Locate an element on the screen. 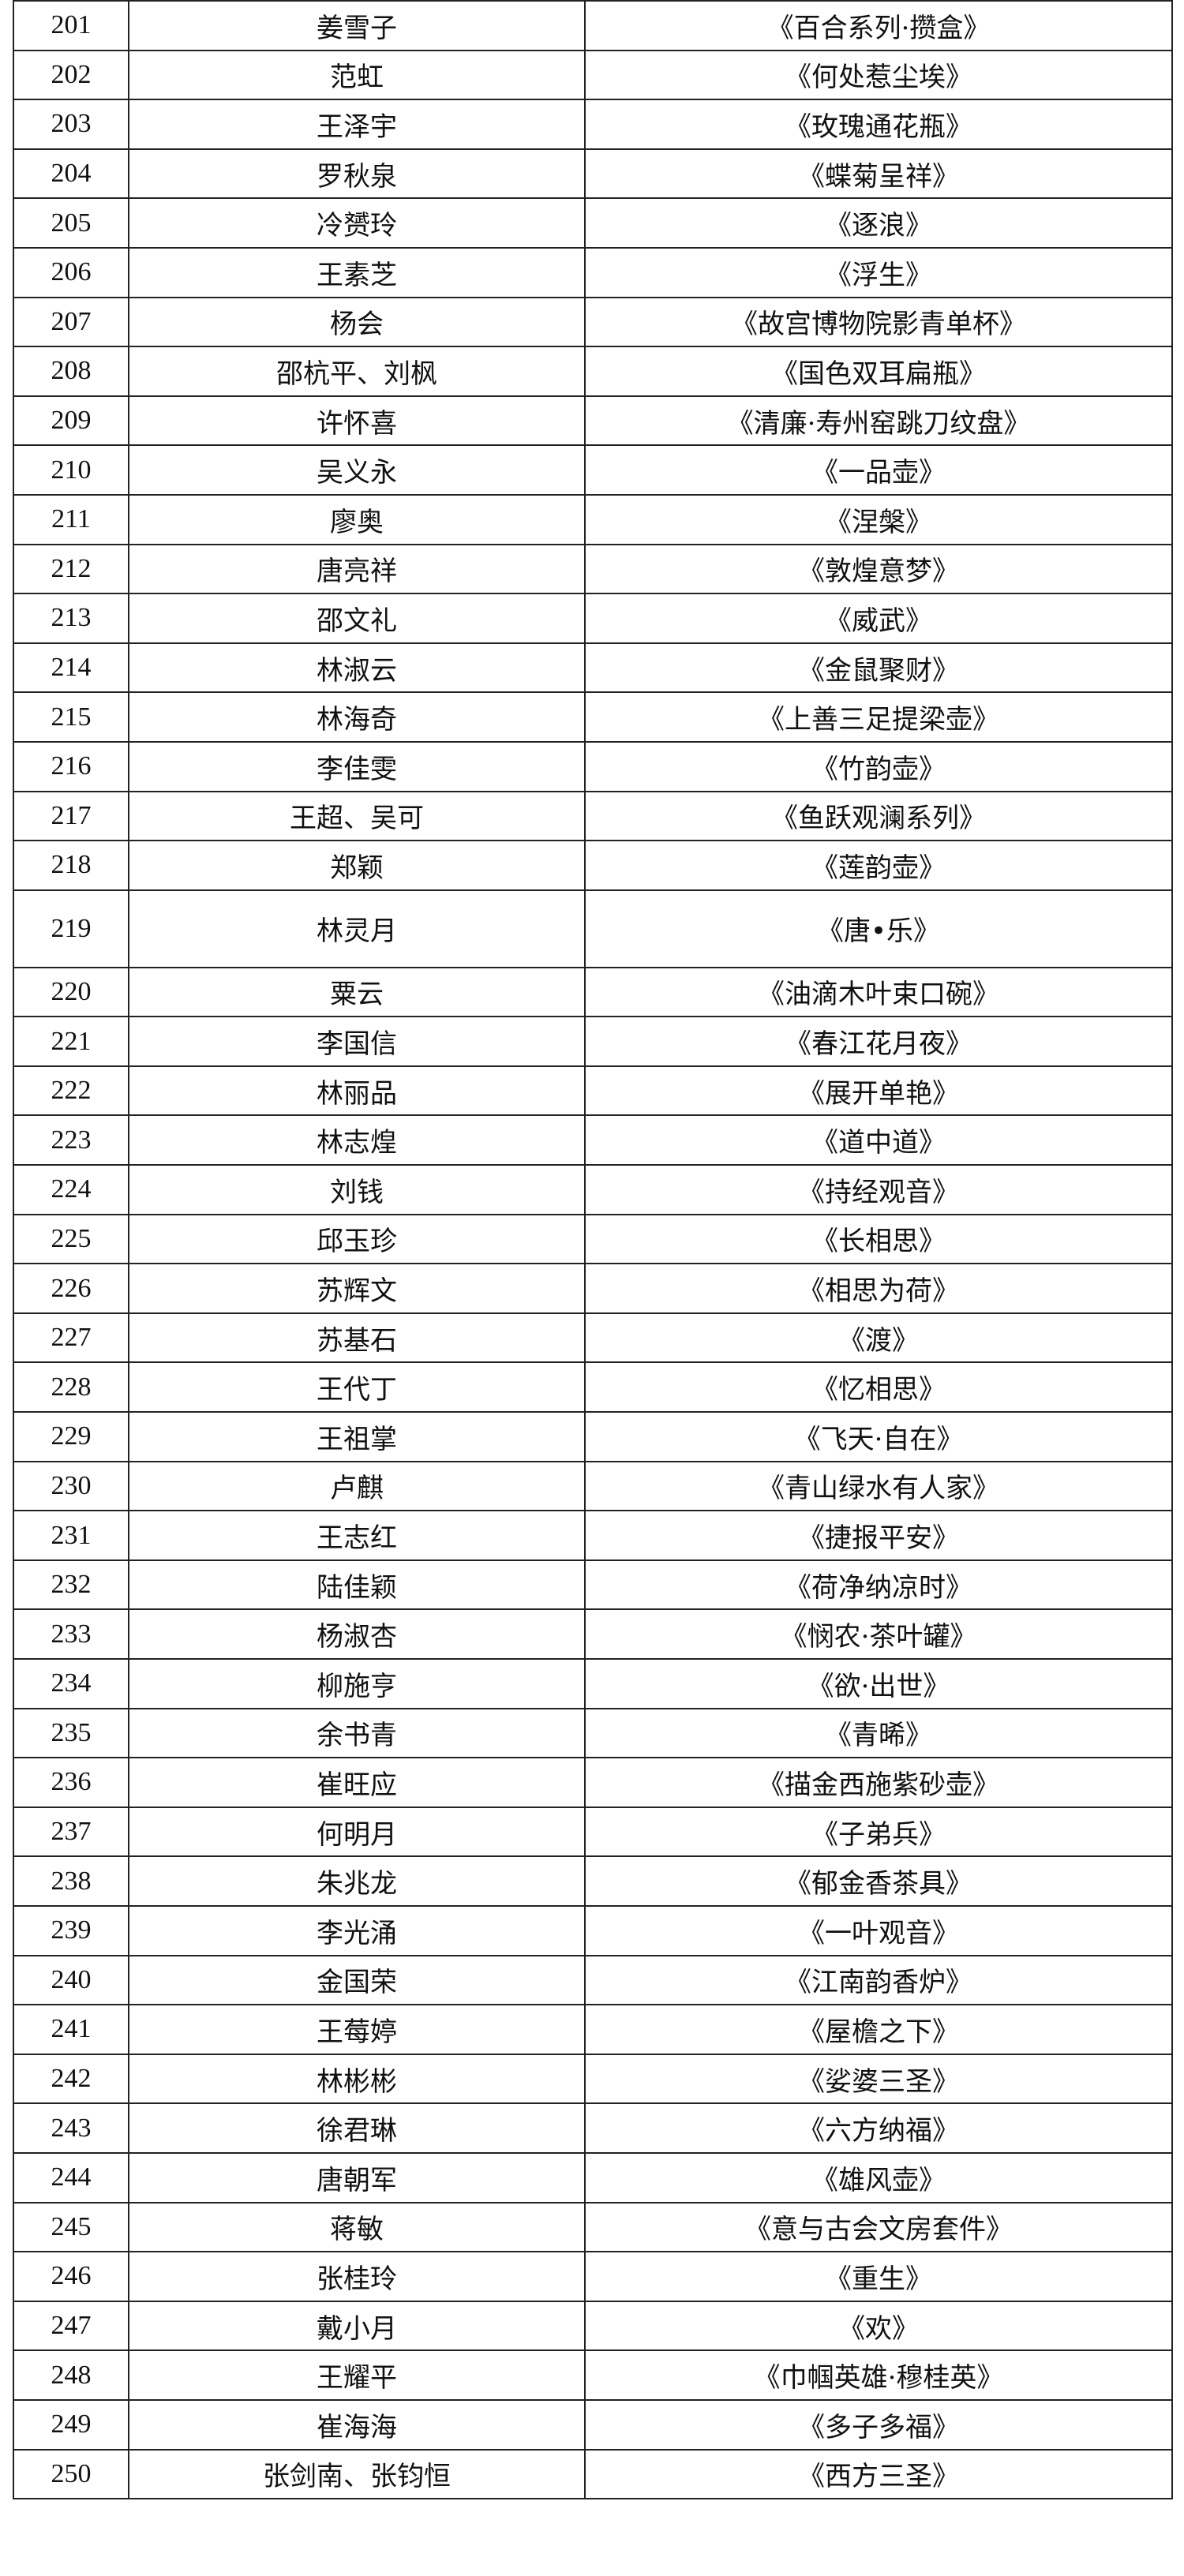  author-name: 林志煌 is located at coordinates (357, 1140).